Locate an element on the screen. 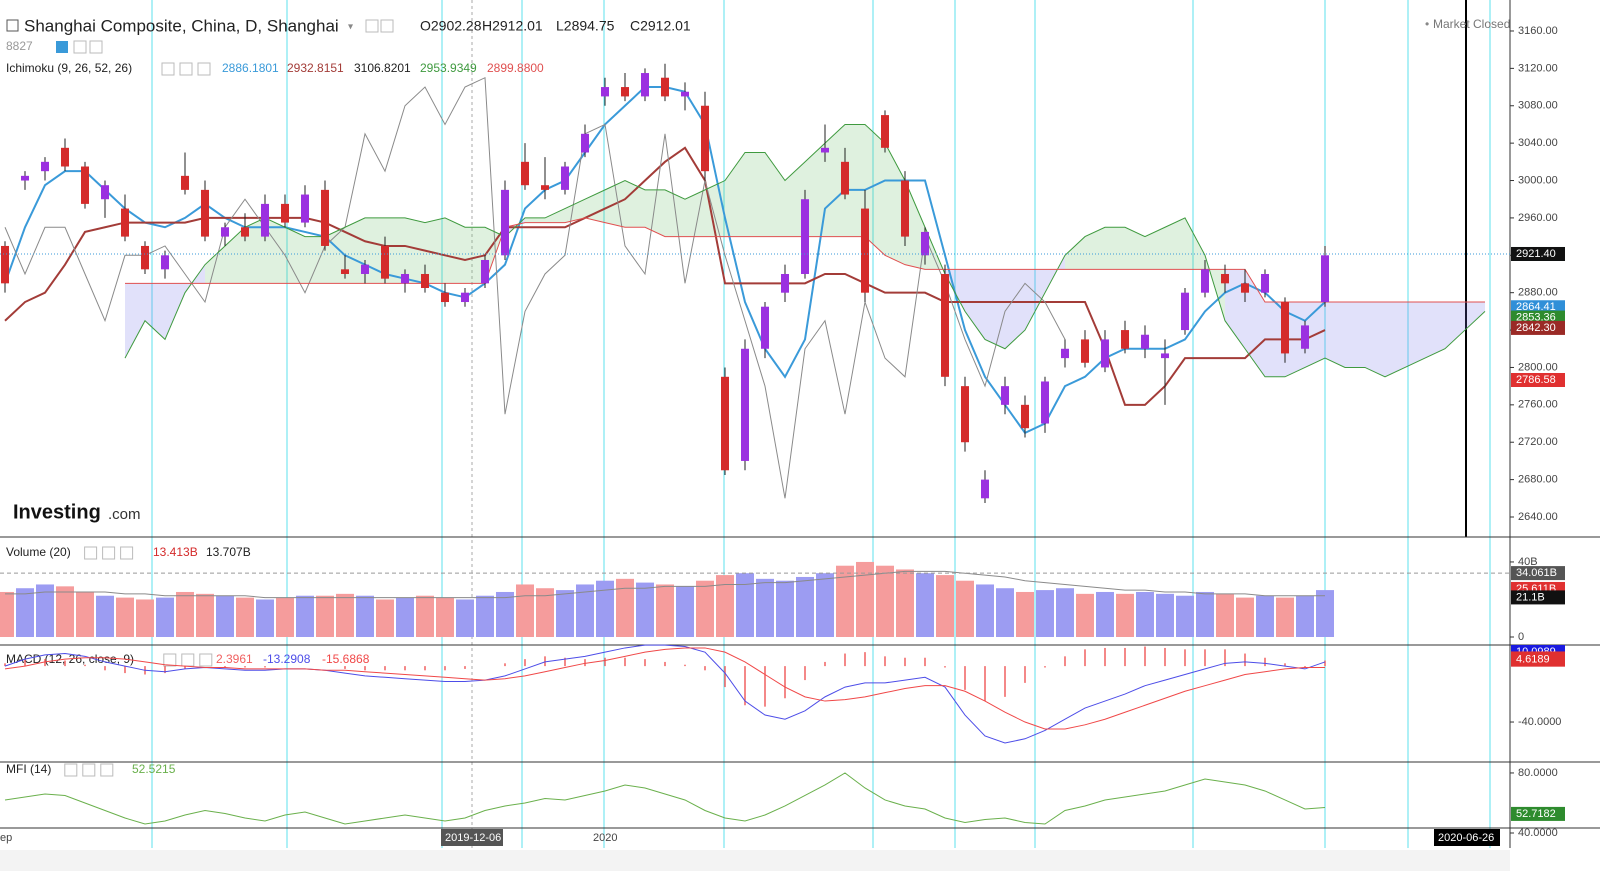 The height and width of the screenshot is (871, 1600). y-tick-label: 40B is located at coordinates (1528, 562).